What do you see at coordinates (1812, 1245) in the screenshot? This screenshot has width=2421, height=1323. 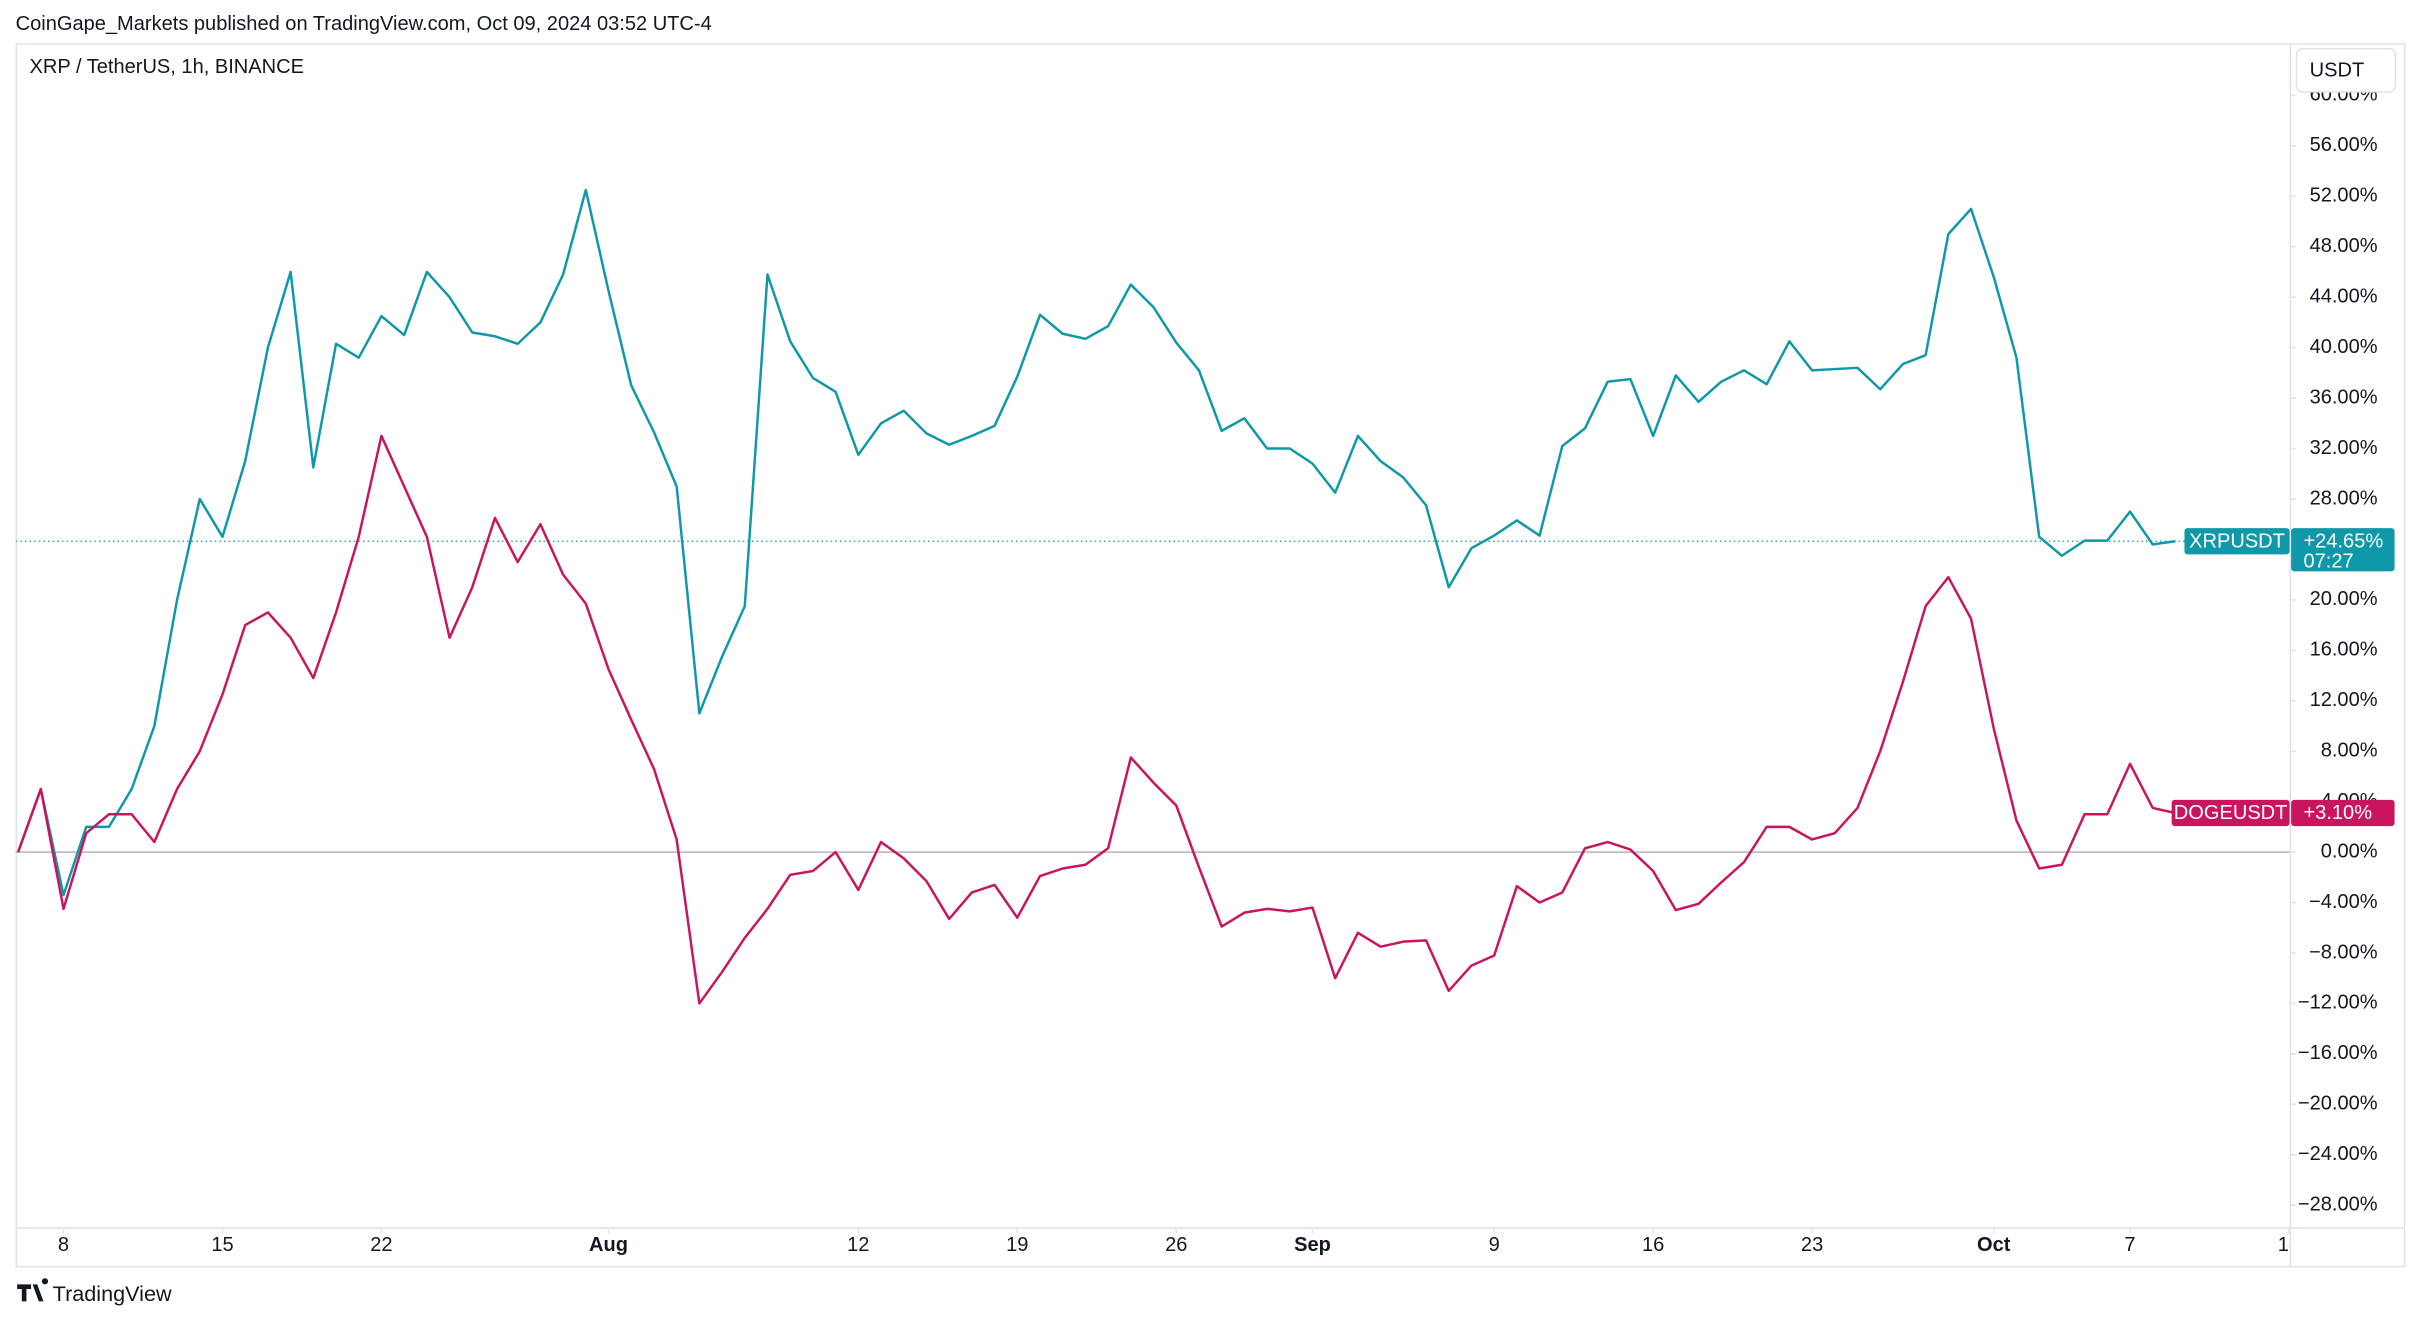 I see `x-tick-label: 23` at bounding box center [1812, 1245].